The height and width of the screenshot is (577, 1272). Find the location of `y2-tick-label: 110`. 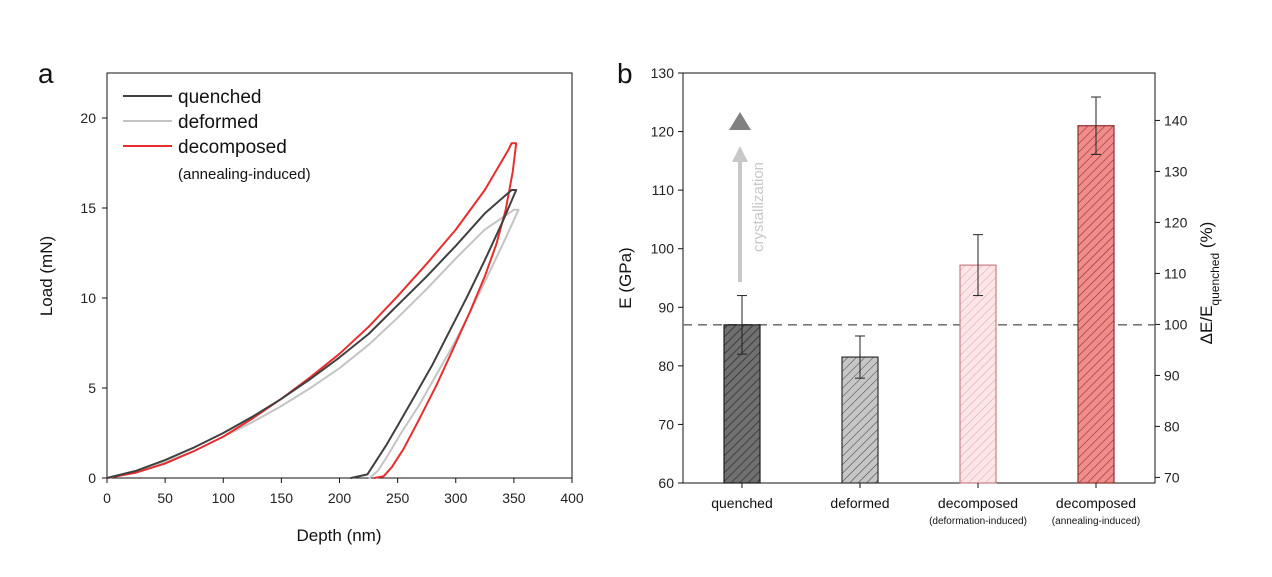

y2-tick-label: 110 is located at coordinates (1175, 273).